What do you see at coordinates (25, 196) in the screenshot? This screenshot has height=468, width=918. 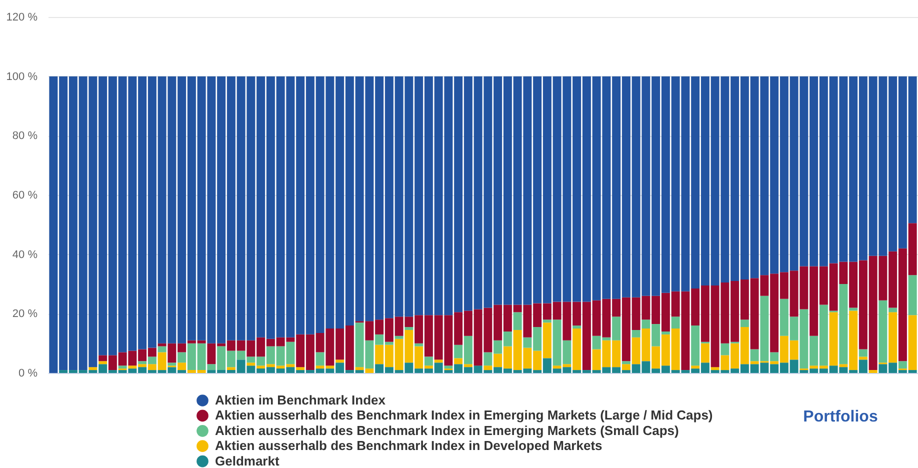 I see `y-tick-label: 60 %` at bounding box center [25, 196].